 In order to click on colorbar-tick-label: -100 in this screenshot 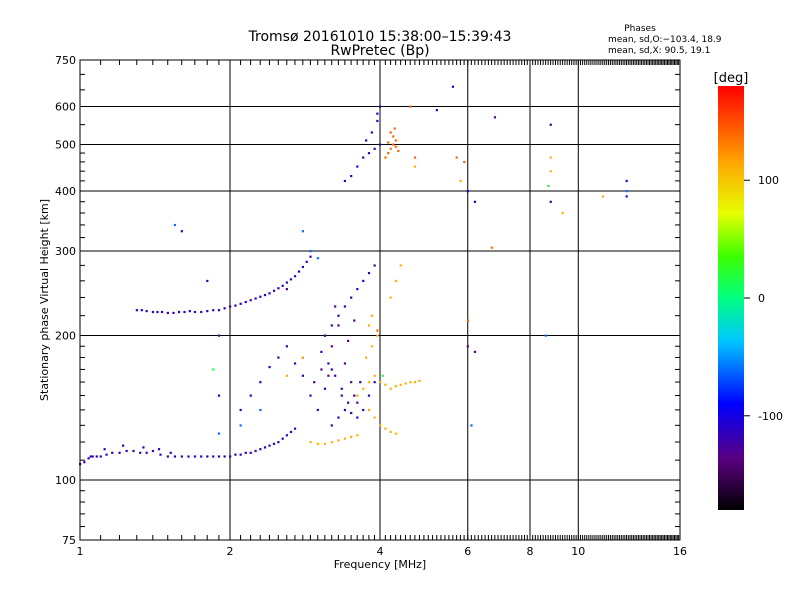, I will do `click(770, 416)`.